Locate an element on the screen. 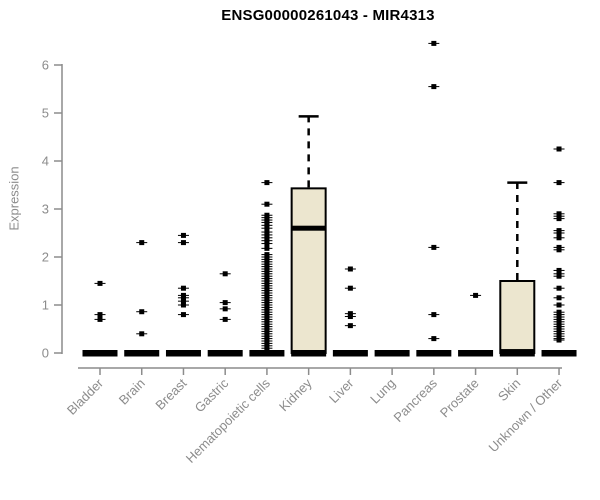  y-tick-label: 1 is located at coordinates (45, 305).